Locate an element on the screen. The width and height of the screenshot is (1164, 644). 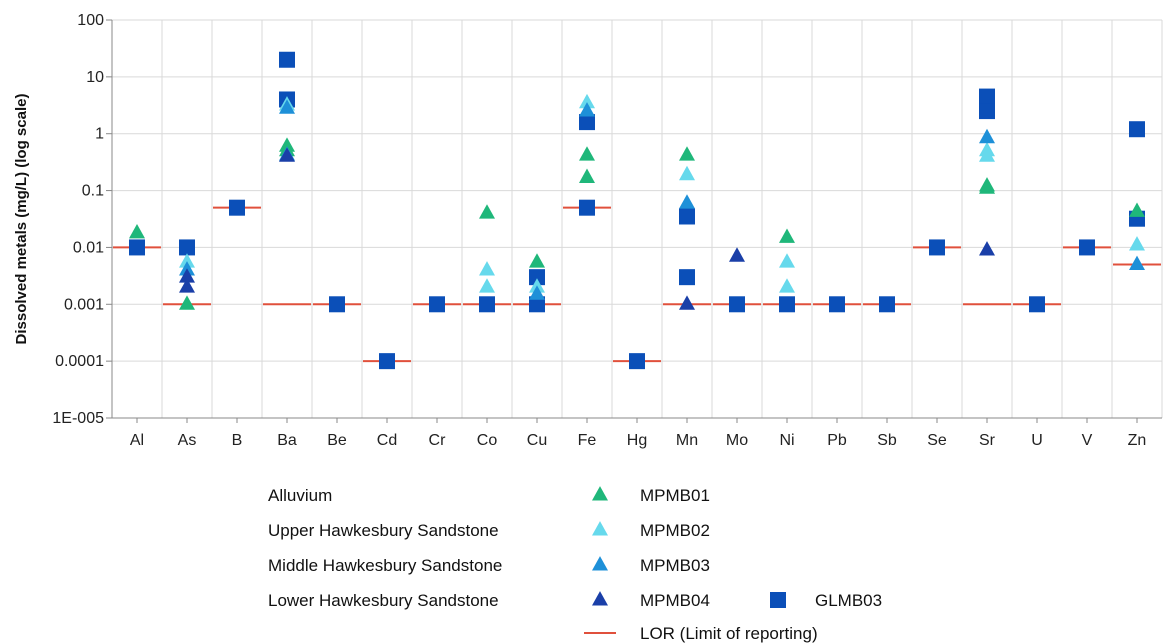
x-tick-label: V is located at coordinates (1087, 440).